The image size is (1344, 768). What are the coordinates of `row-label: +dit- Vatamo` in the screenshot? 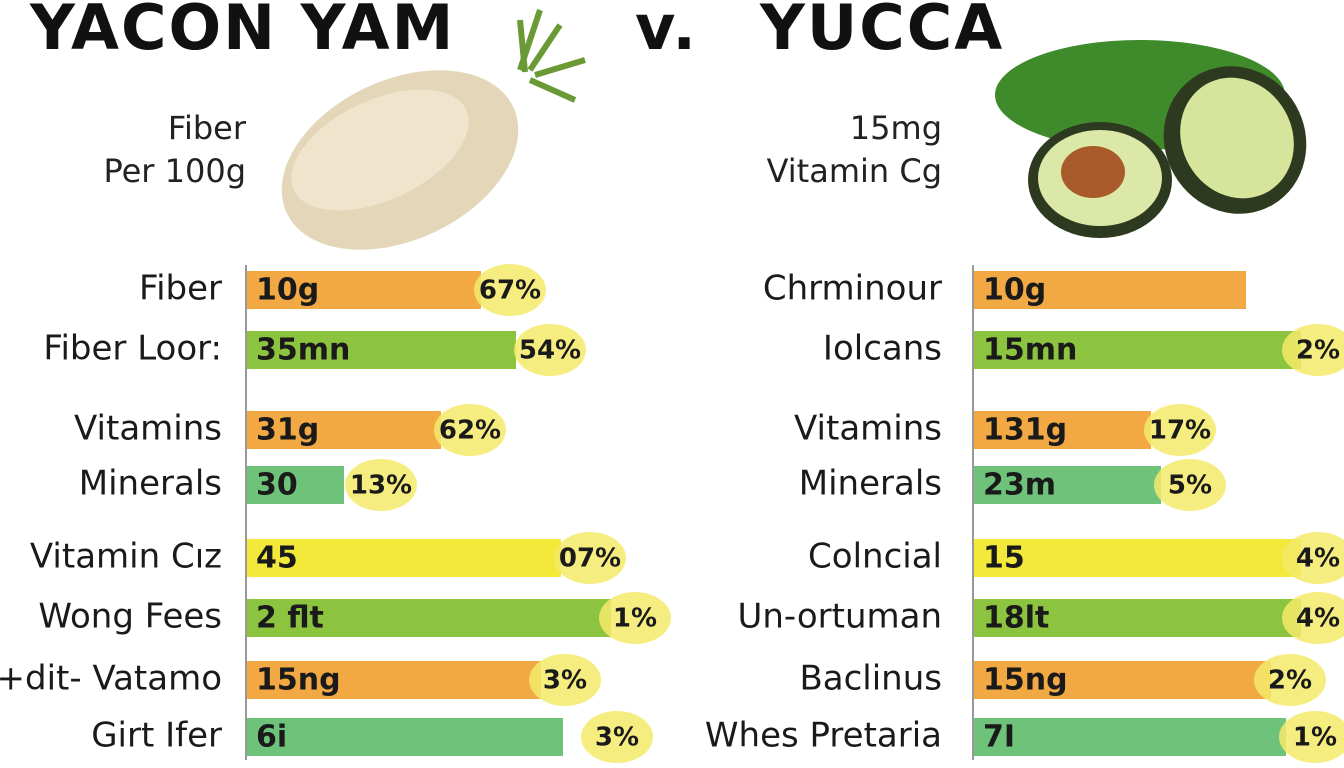 It's located at (111, 679).